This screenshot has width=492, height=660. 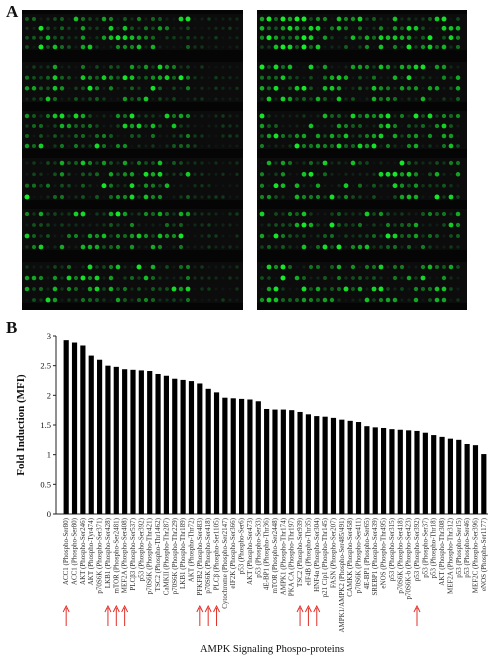 What do you see at coordinates (267, 553) in the screenshot?
I see `x-tick-label: 4E-BP1 (Phospho-Thr36)` at bounding box center [267, 553].